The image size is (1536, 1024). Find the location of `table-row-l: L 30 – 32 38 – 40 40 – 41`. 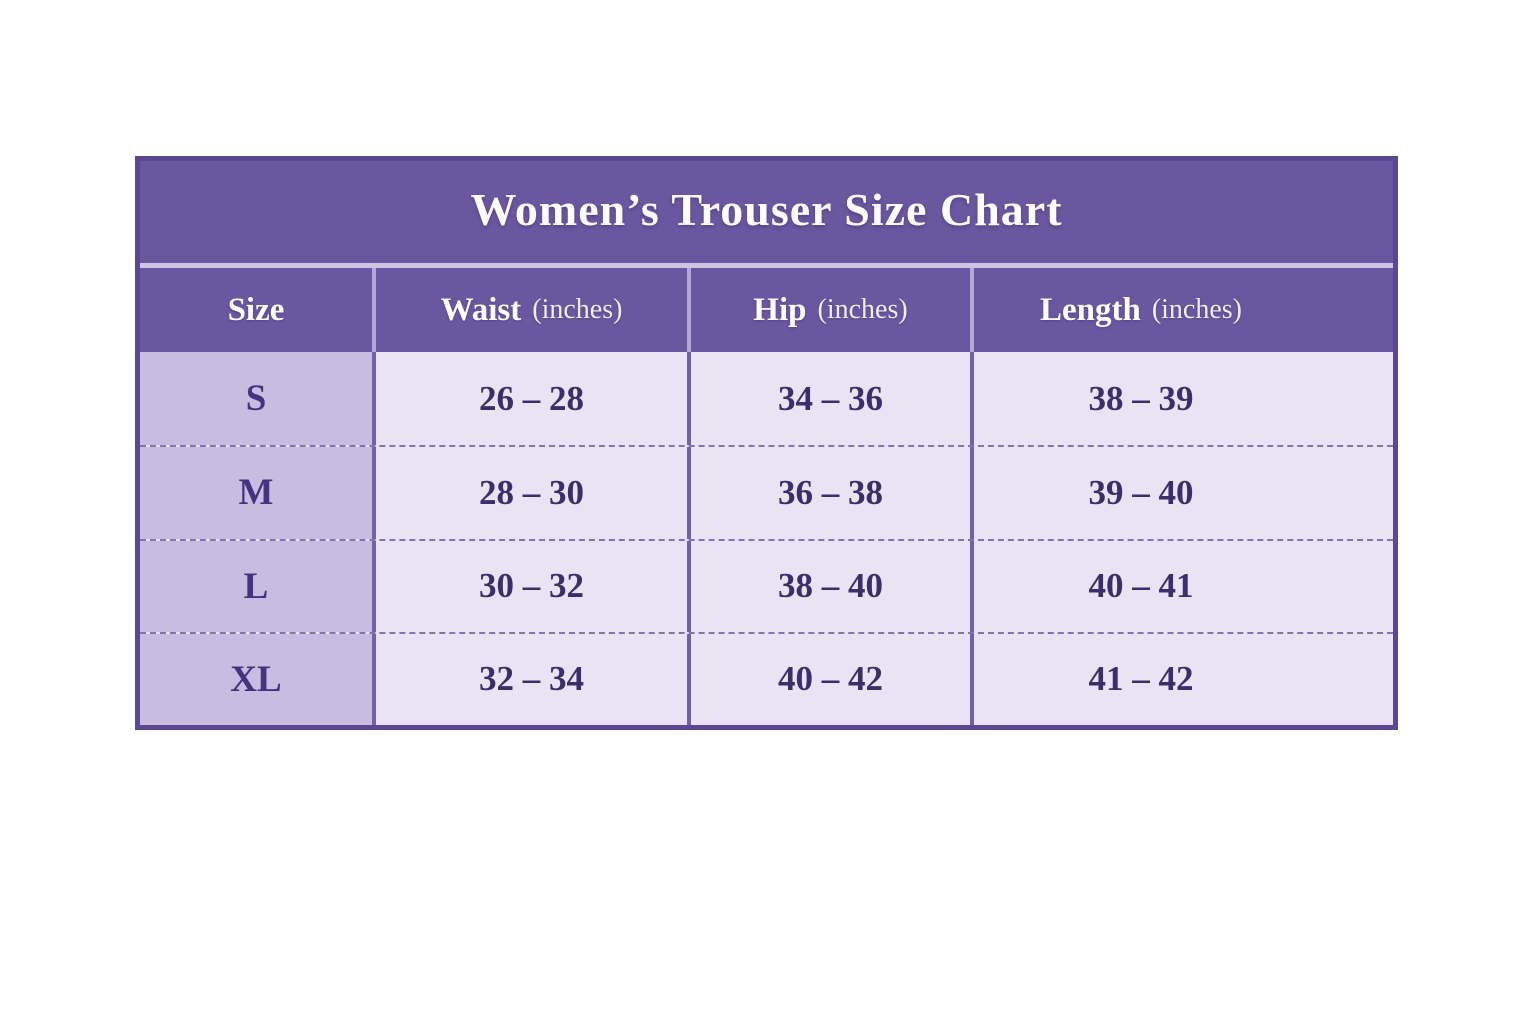

table-row-l: L 30 – 32 38 – 40 40 – 41 is located at coordinates (766, 585).